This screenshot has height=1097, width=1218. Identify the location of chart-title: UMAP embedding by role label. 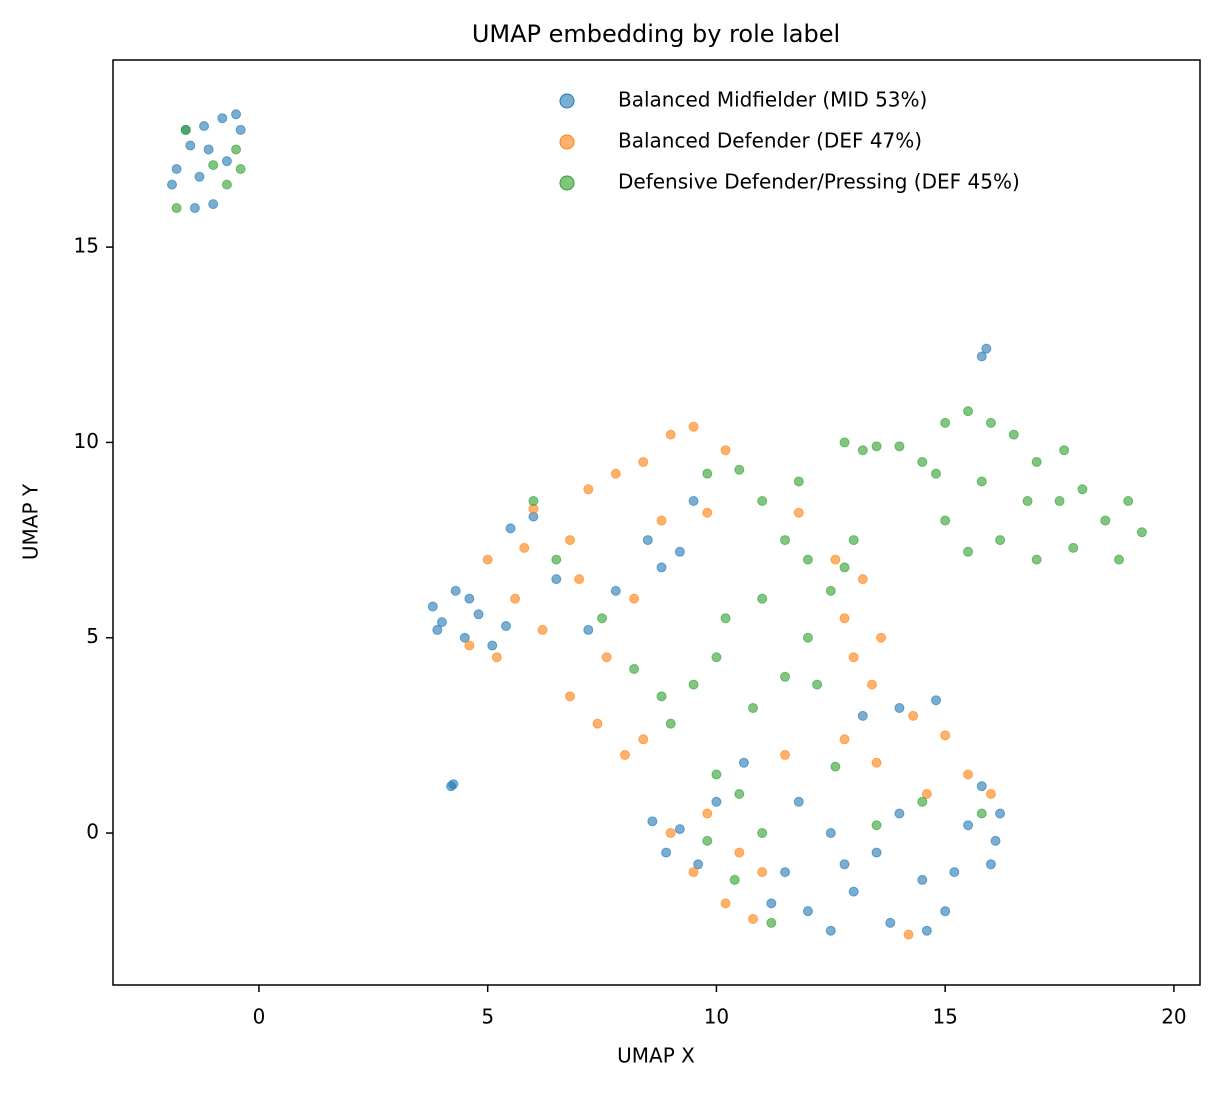
(656, 34).